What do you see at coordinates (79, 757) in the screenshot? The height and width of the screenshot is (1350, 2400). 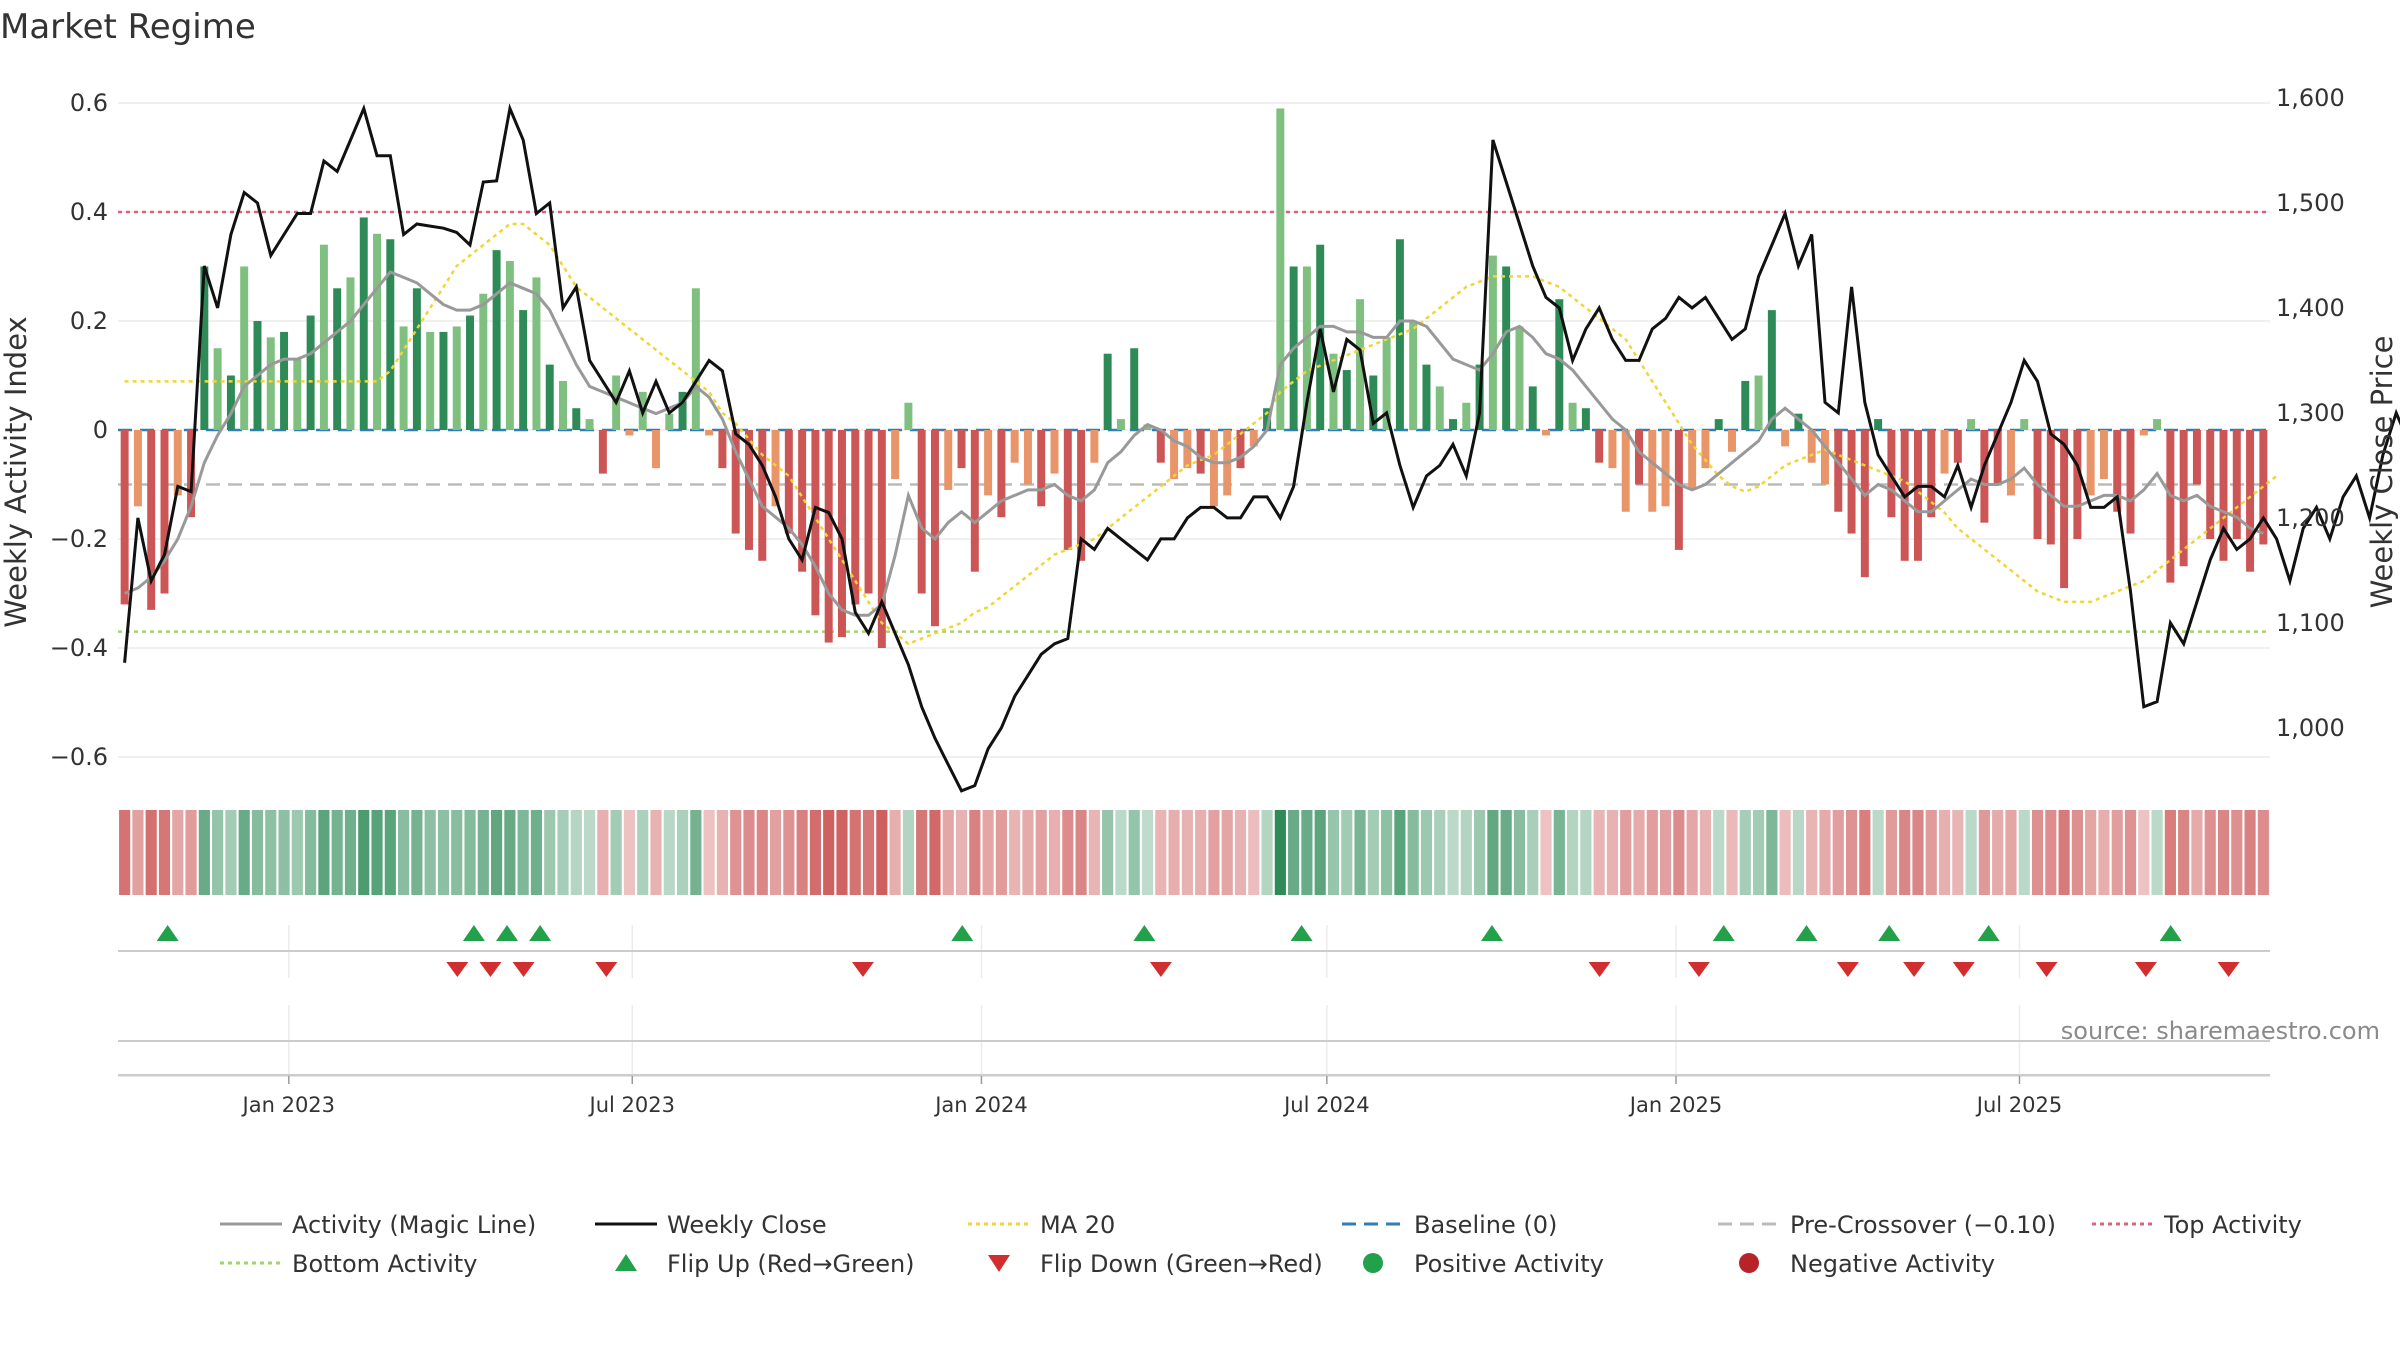 I see `y-tick-left: −0.6` at bounding box center [79, 757].